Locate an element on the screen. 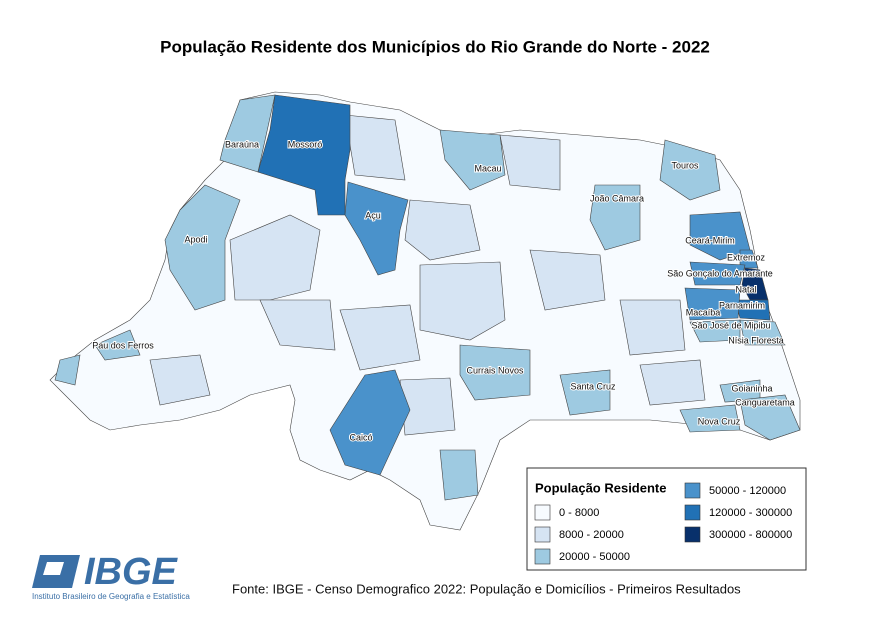 Image resolution: width=876 pixels, height=634 pixels. legend-box is located at coordinates (666, 519).